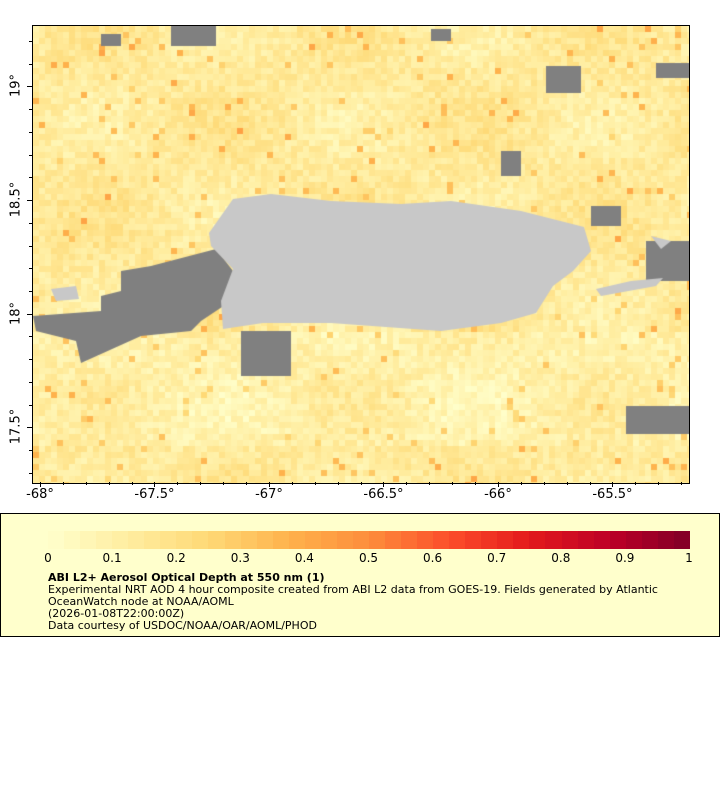  I want to click on legend-time: (2026-01-08T22:00:00Z), so click(116, 613).